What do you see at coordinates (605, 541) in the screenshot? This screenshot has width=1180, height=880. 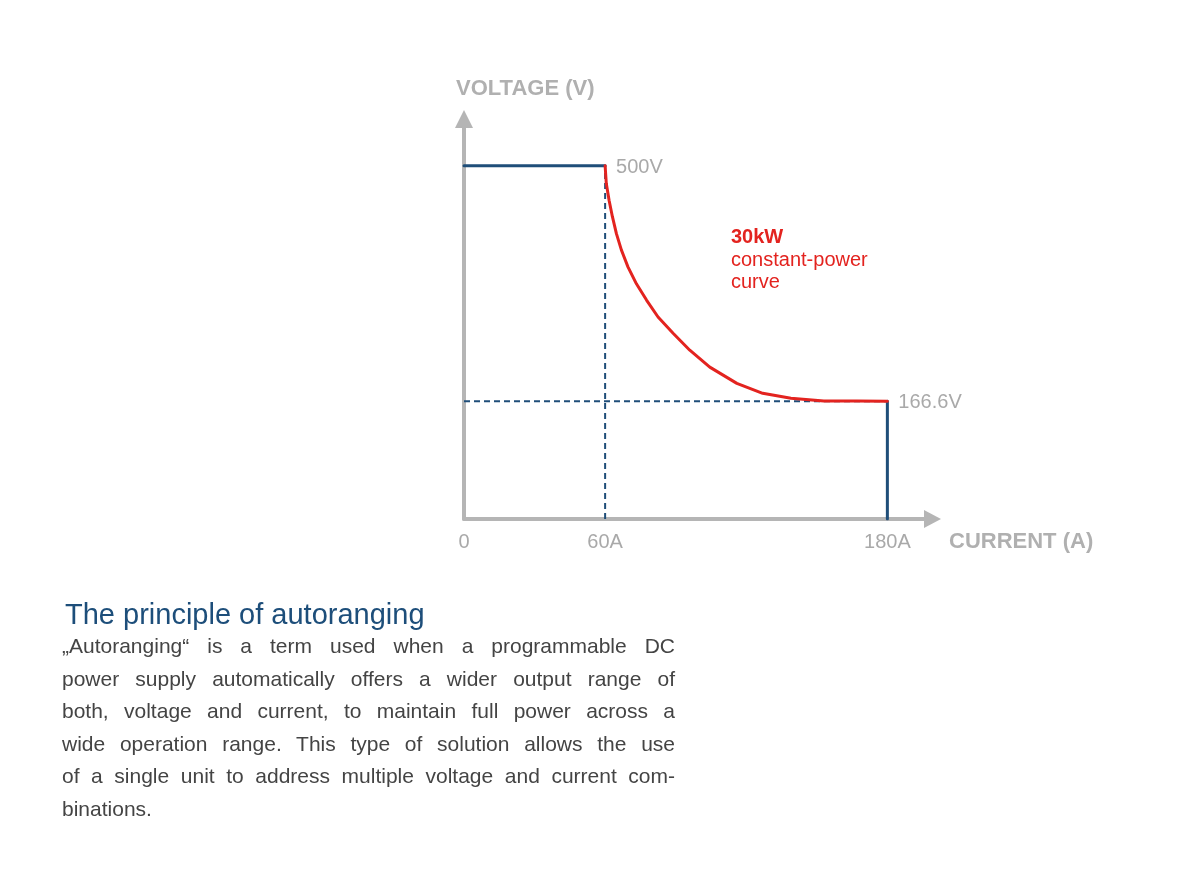 I see `x-tick-label: 60A` at bounding box center [605, 541].